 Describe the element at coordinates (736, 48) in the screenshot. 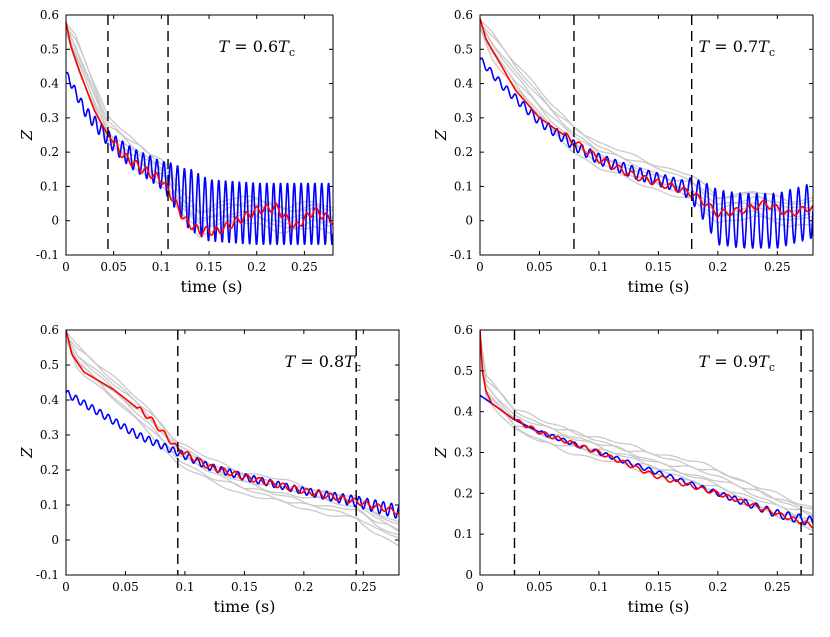

I see `temperature-annotation: T = 0.7Tc` at that location.